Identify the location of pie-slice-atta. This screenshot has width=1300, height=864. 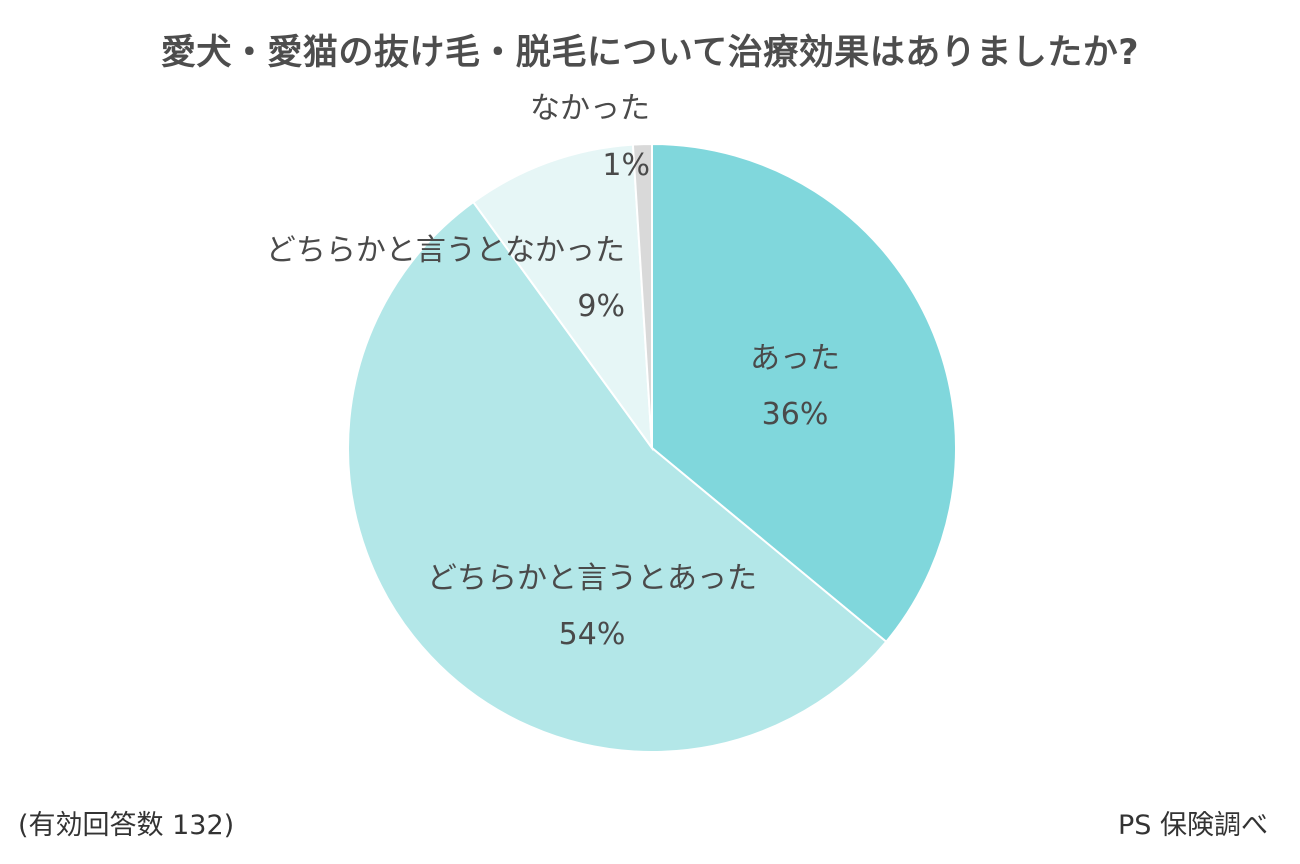
(804, 393).